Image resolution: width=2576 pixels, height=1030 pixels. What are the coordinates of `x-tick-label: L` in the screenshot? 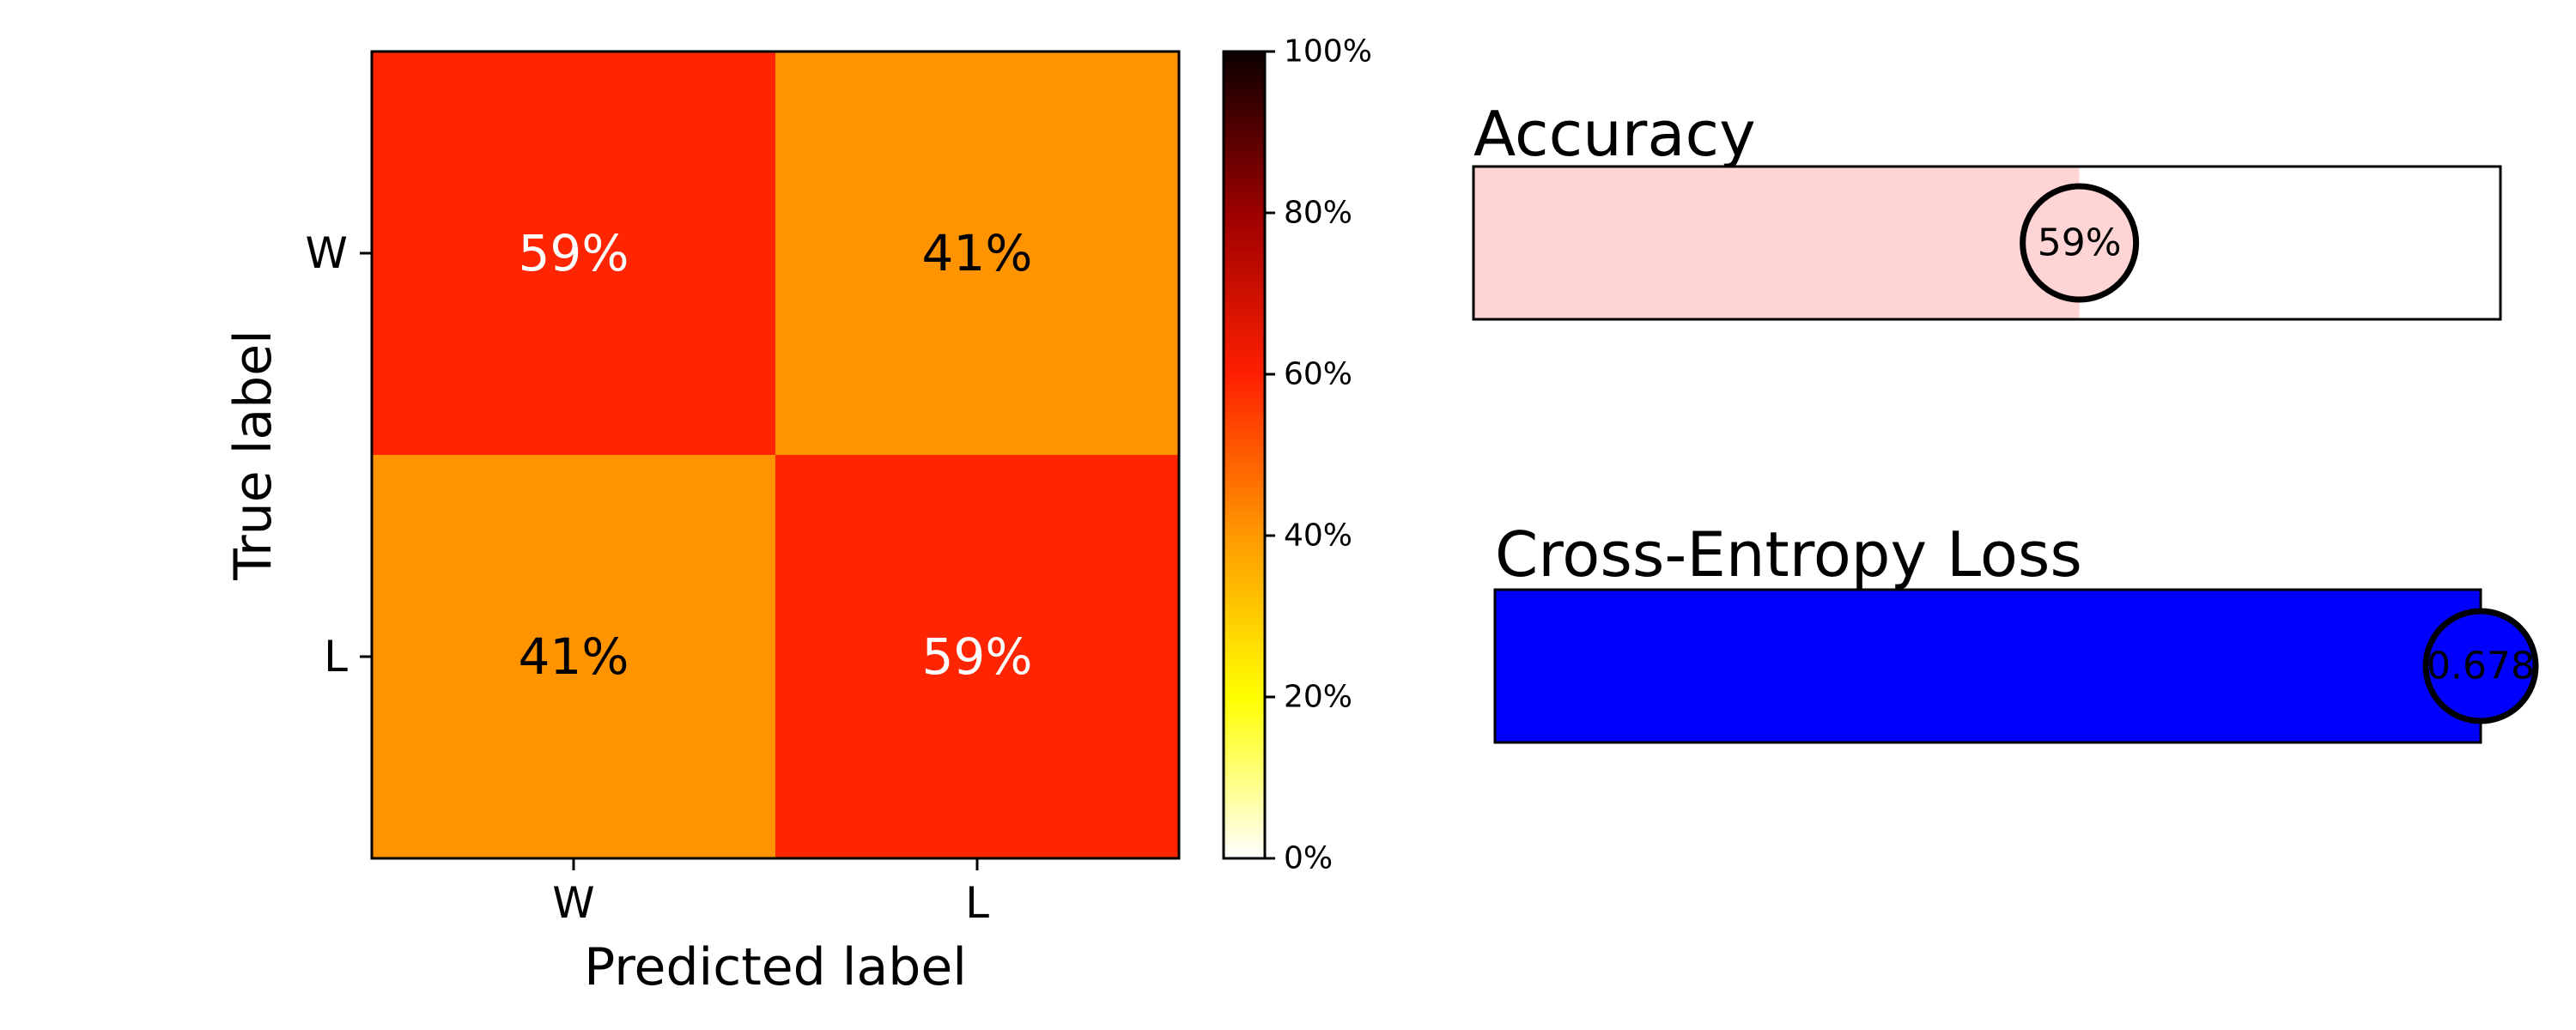 It's located at (977, 903).